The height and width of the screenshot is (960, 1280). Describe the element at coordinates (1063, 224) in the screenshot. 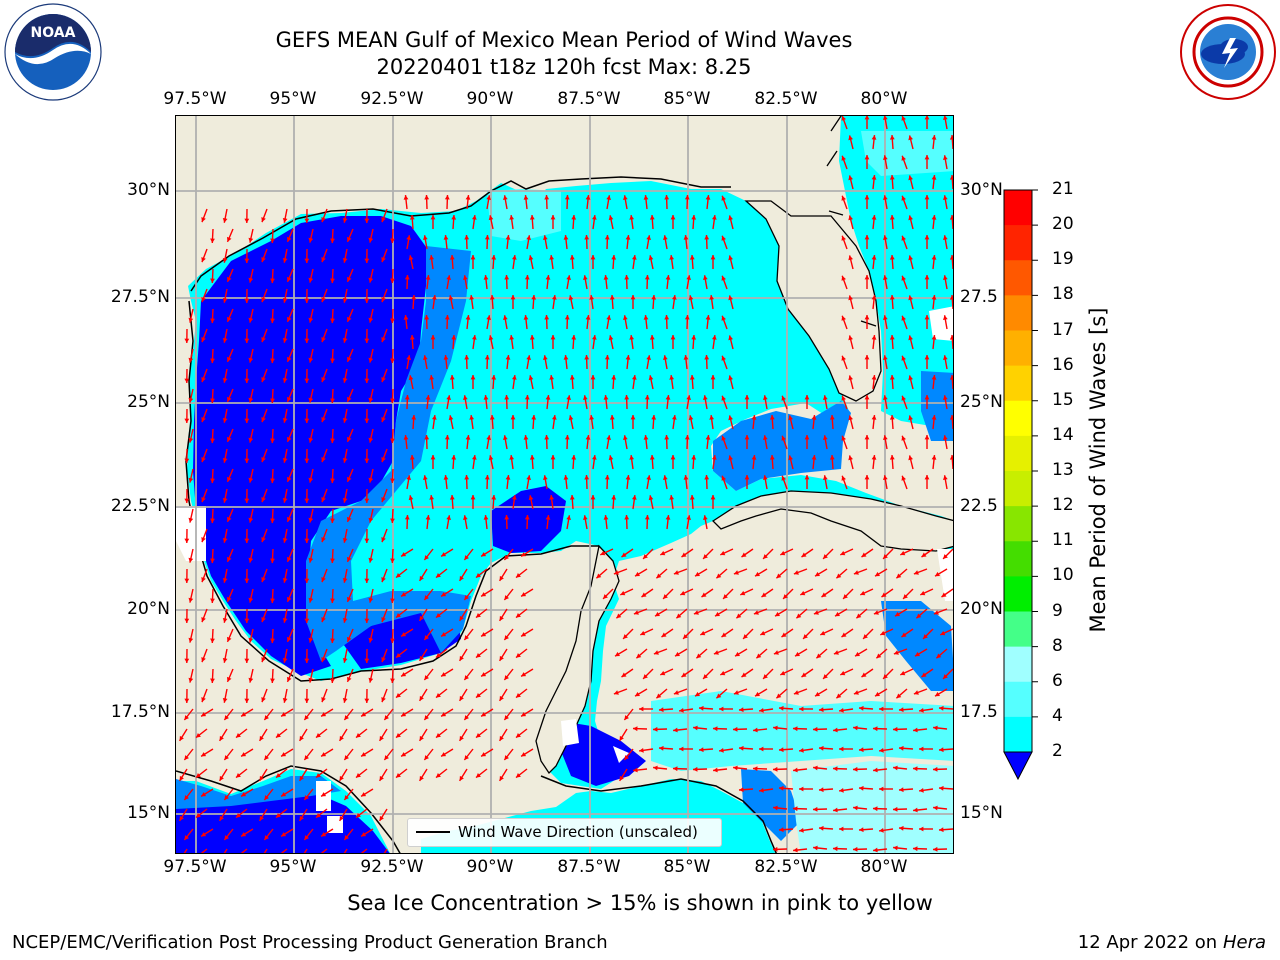

I see `colorbar-tick-label: 20` at that location.